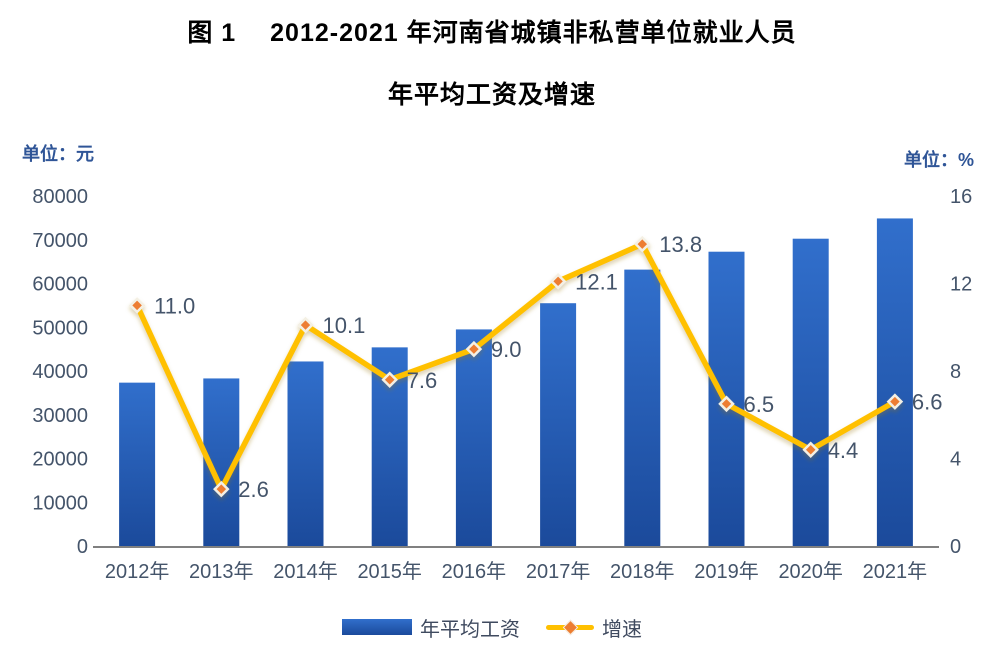 This screenshot has width=984, height=645. What do you see at coordinates (58, 154) in the screenshot?
I see `left-axis-unit-label: 单位：元` at bounding box center [58, 154].